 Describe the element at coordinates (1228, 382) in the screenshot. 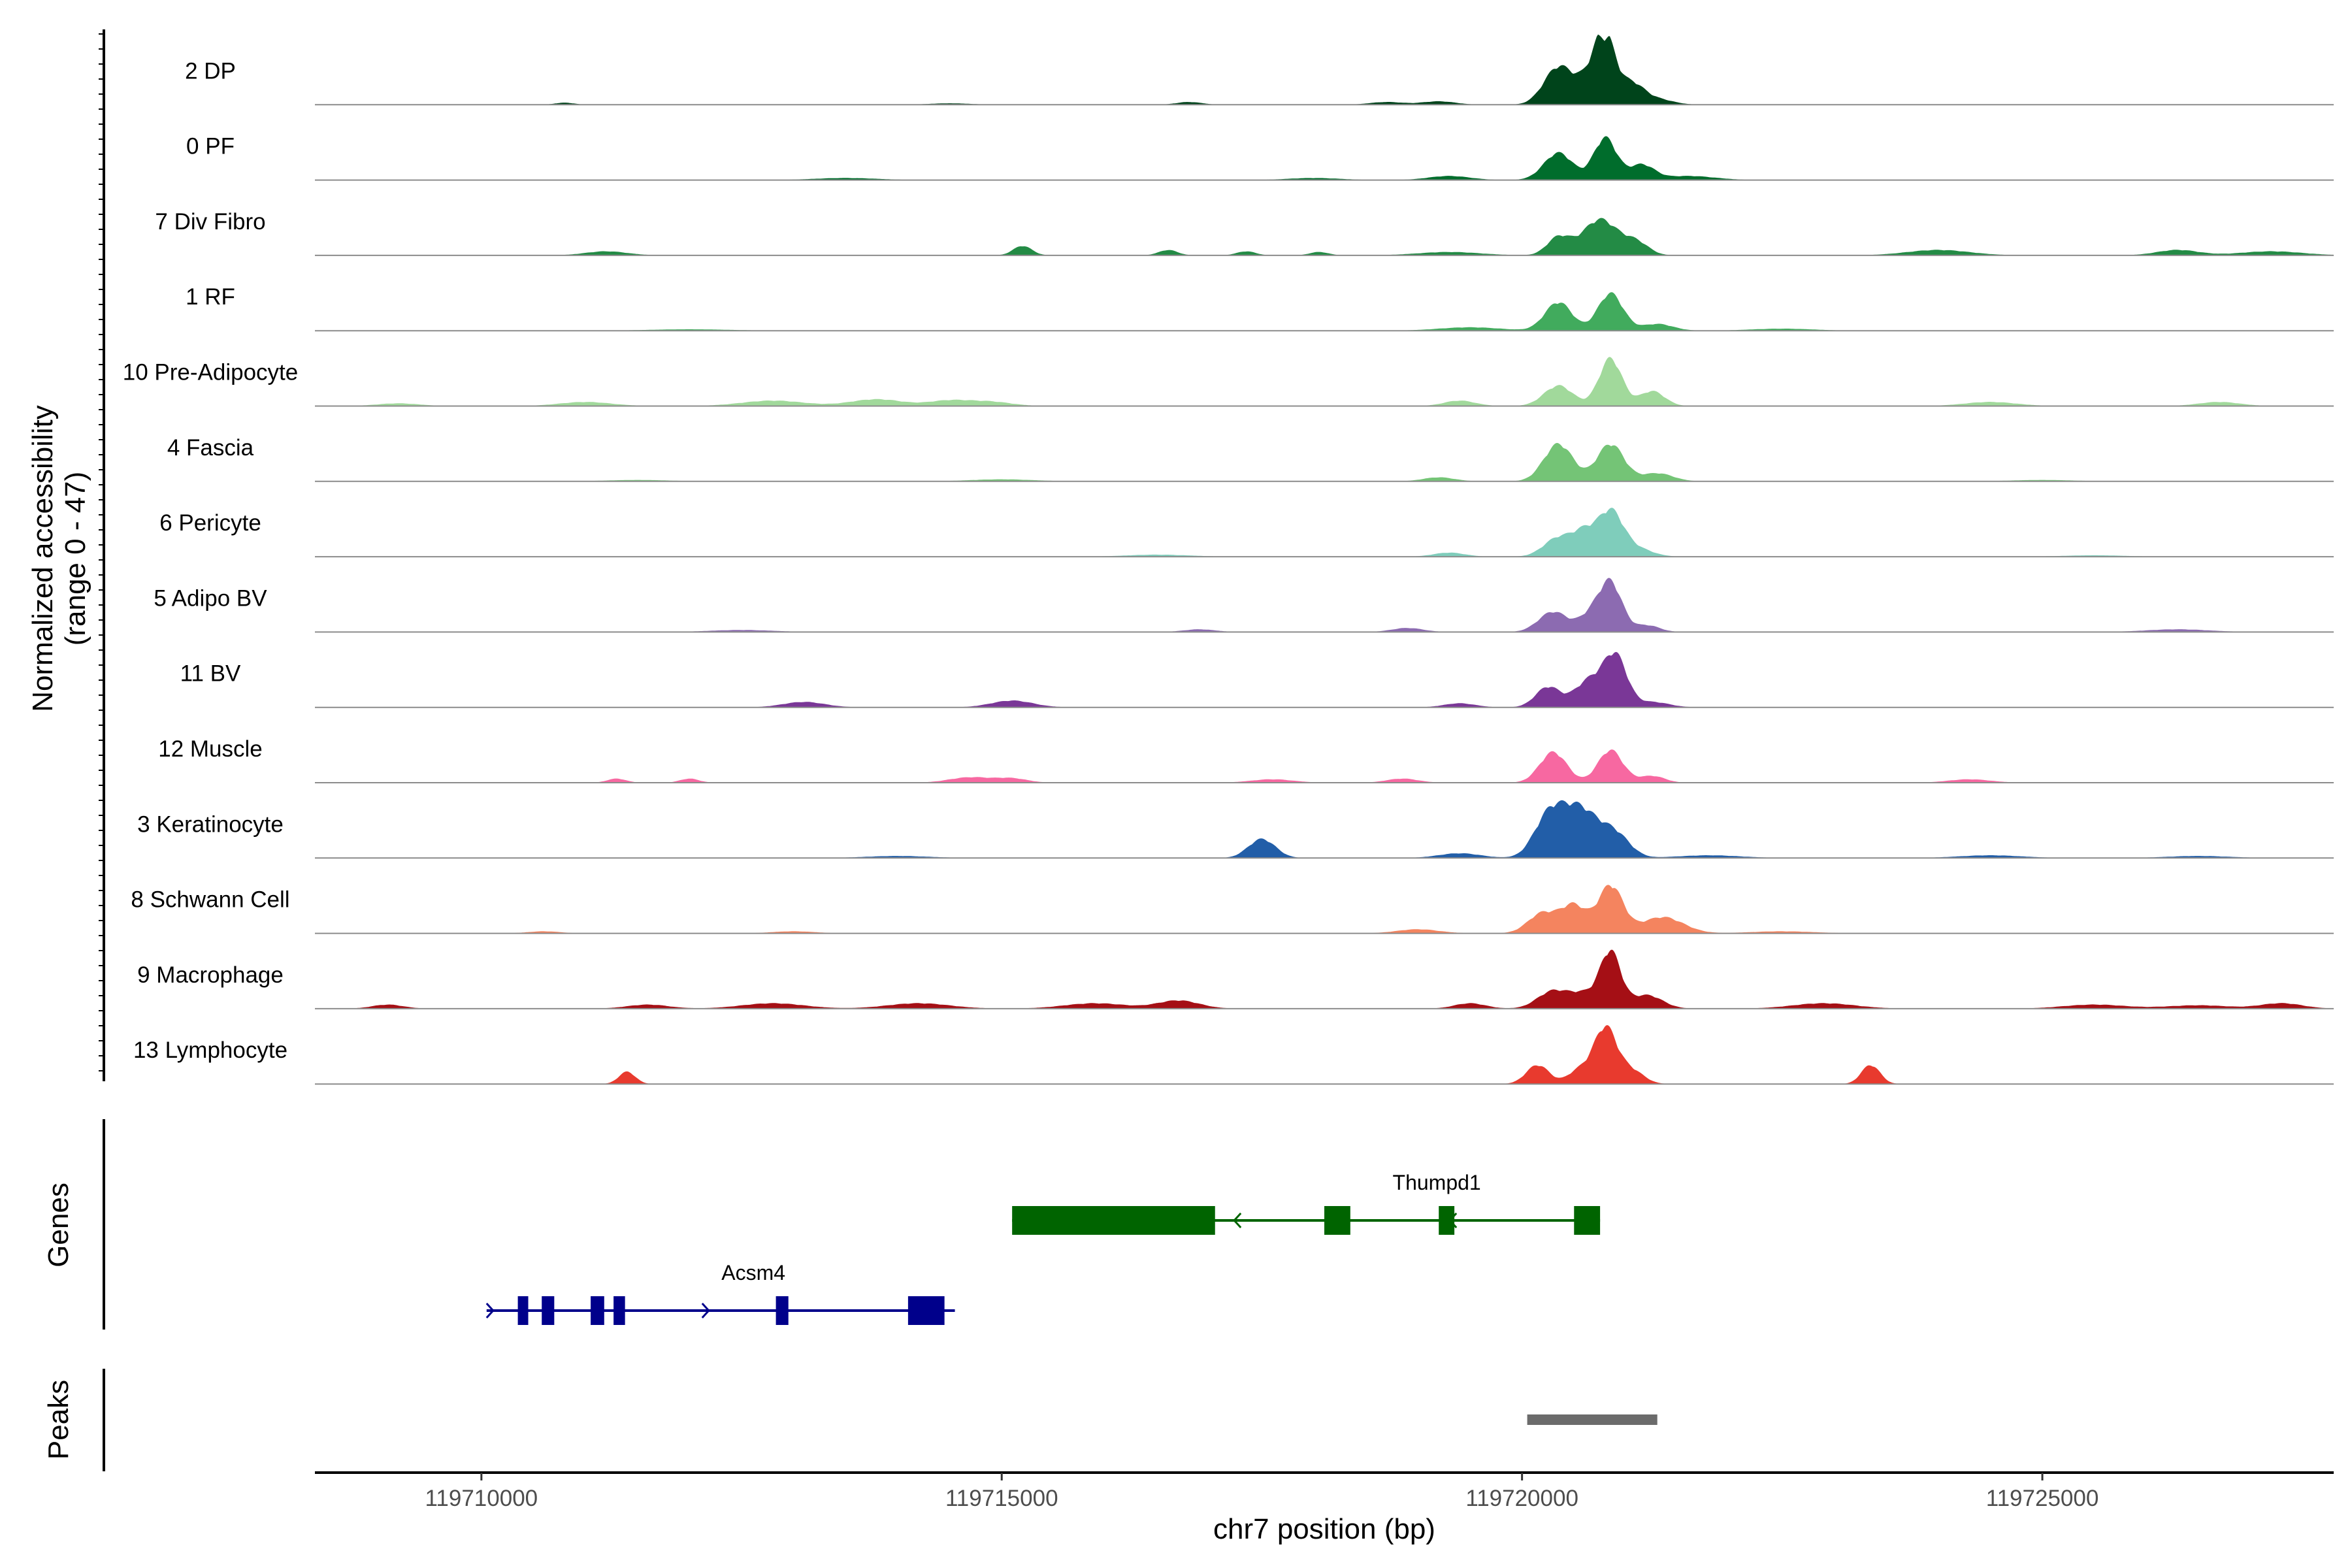

I see `track-4: 10 Pre-Adipocyte` at that location.